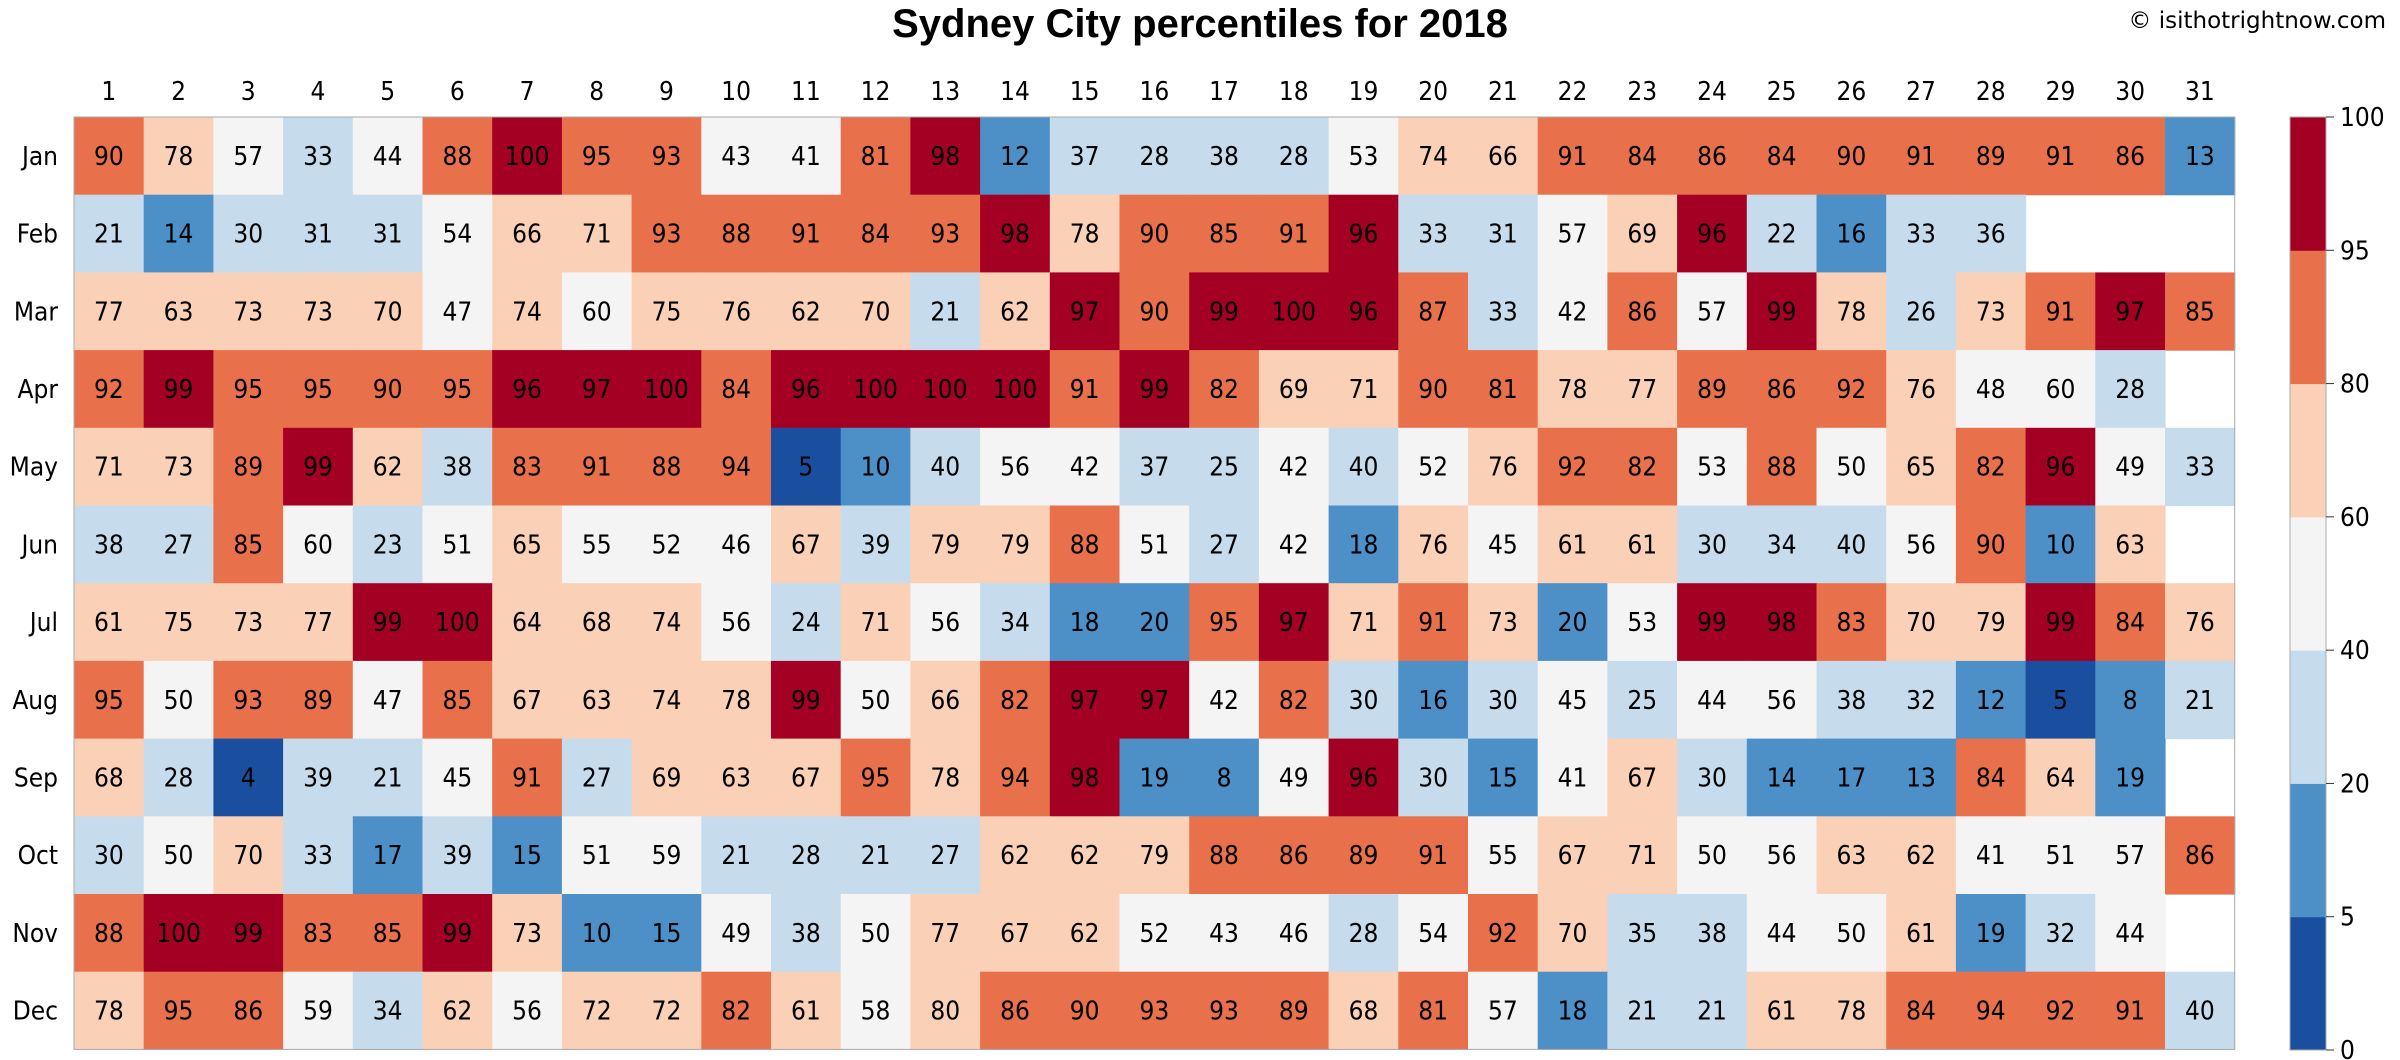 This screenshot has height=1060, width=2400. Describe the element at coordinates (2061, 545) in the screenshot. I see `cell-label: 10` at that location.